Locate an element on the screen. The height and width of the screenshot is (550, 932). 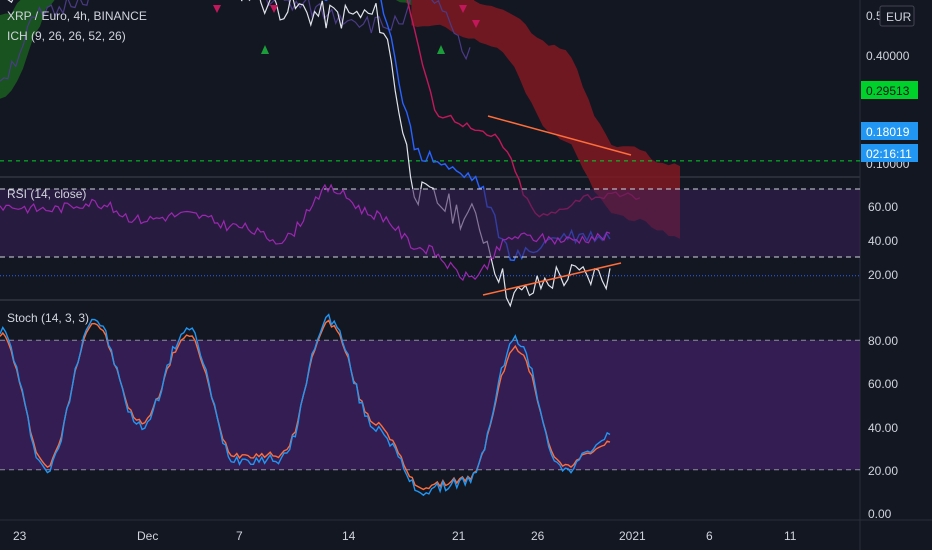
currency-label: EUR is located at coordinates (899, 17).